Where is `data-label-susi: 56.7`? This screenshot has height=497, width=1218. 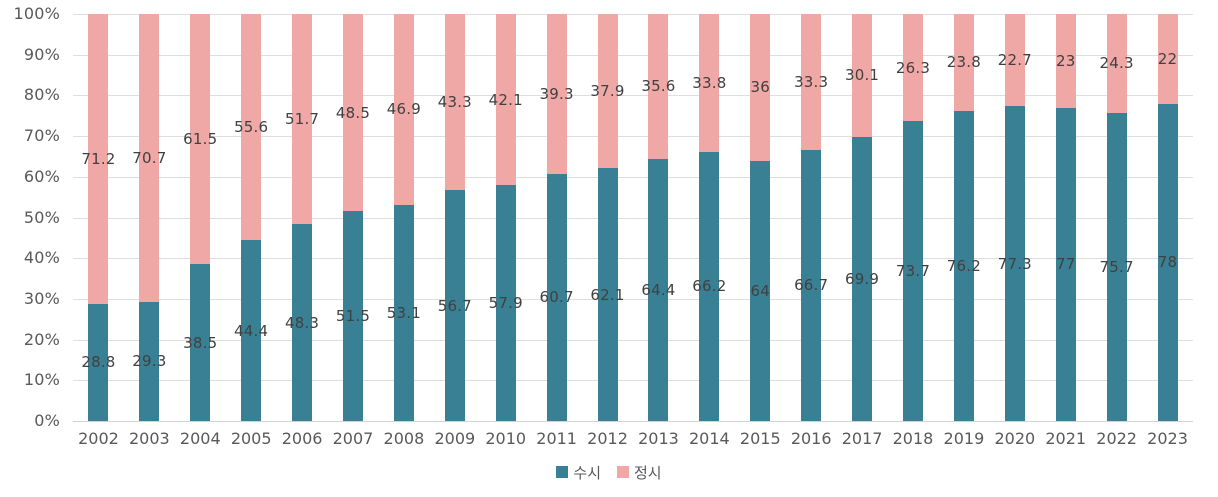 data-label-susi: 56.7 is located at coordinates (454, 306).